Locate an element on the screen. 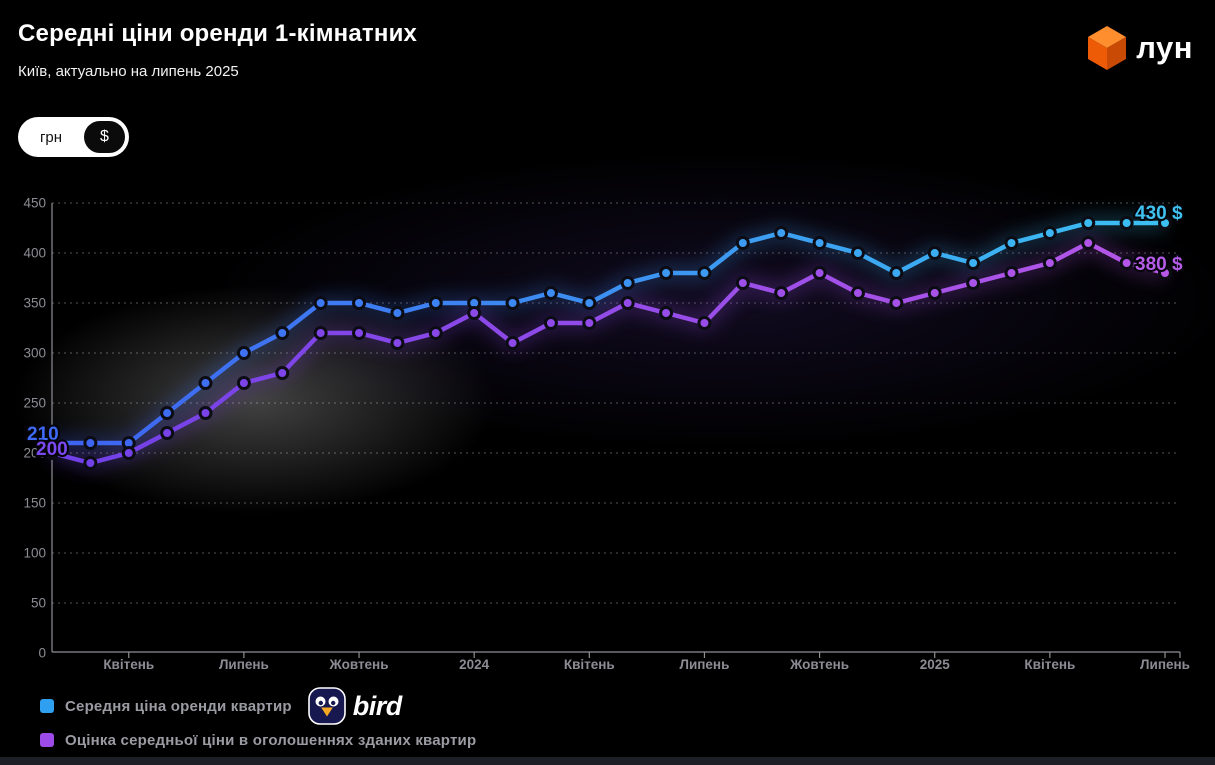 This screenshot has height=765, width=1215. legend-item-rent-price: Середня ціна оренди квартир bird is located at coordinates (221, 706).